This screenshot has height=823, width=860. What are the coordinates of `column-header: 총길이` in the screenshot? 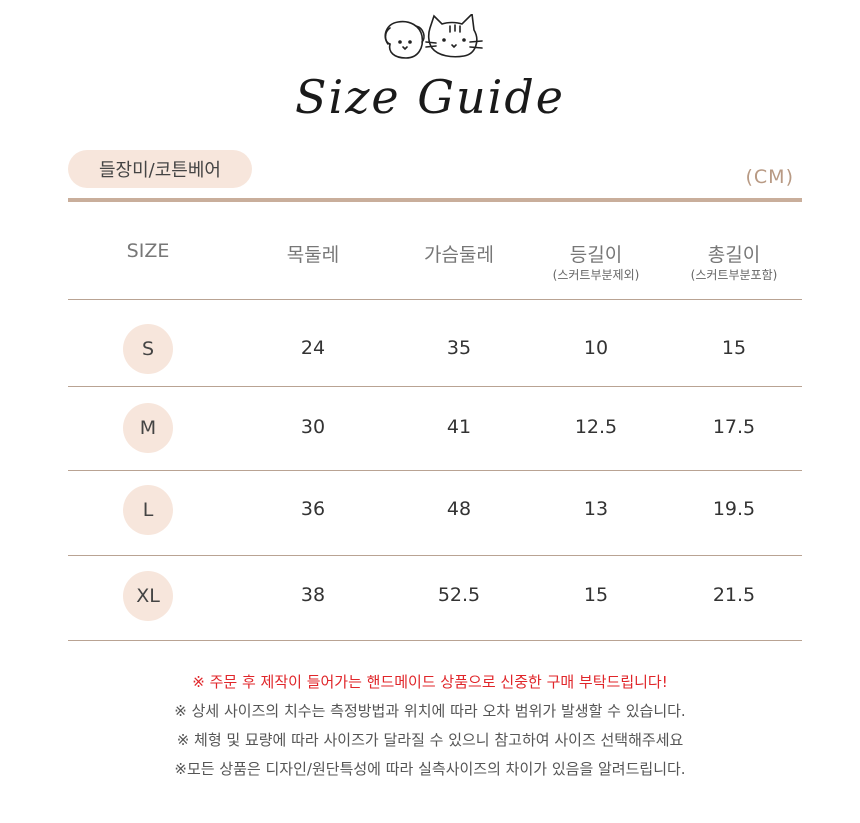 It's located at (734, 255).